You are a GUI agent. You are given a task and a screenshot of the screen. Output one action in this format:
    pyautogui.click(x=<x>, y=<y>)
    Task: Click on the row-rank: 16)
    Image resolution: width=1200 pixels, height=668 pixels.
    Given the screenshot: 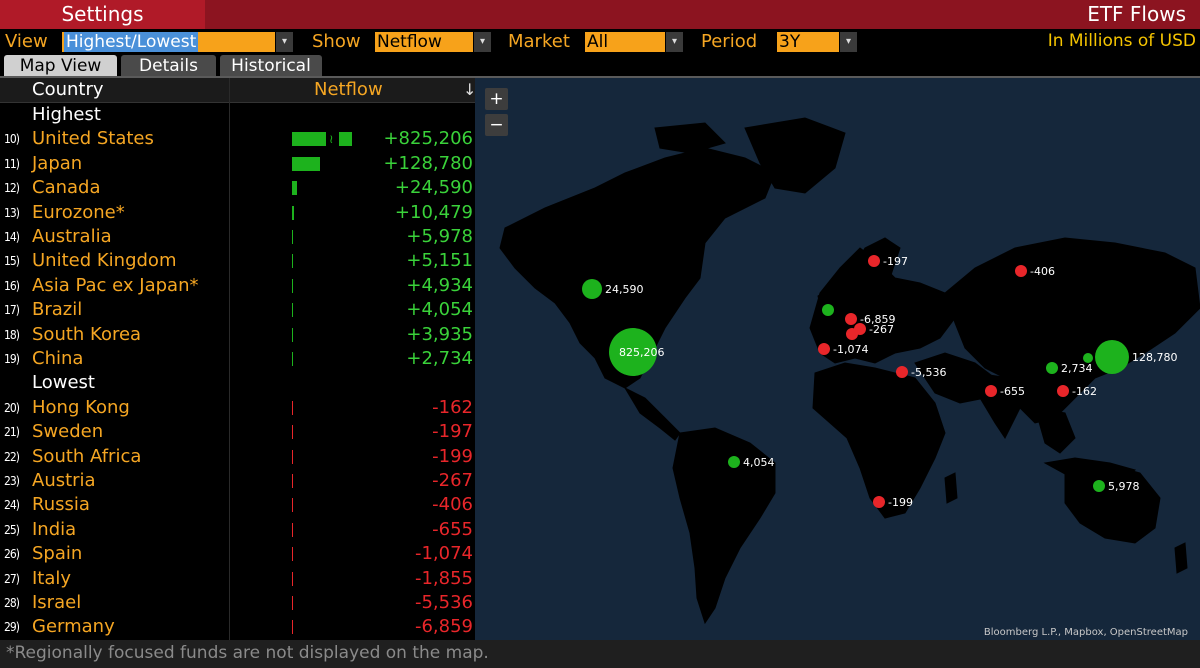 What is the action you would take?
    pyautogui.click(x=12, y=285)
    